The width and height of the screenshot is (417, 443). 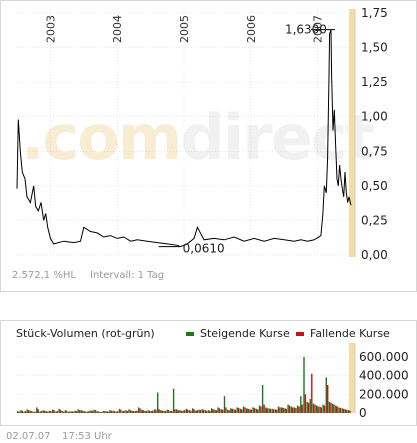 What do you see at coordinates (251, 29) in the screenshot?
I see `x-tick-label: 2006` at bounding box center [251, 29].